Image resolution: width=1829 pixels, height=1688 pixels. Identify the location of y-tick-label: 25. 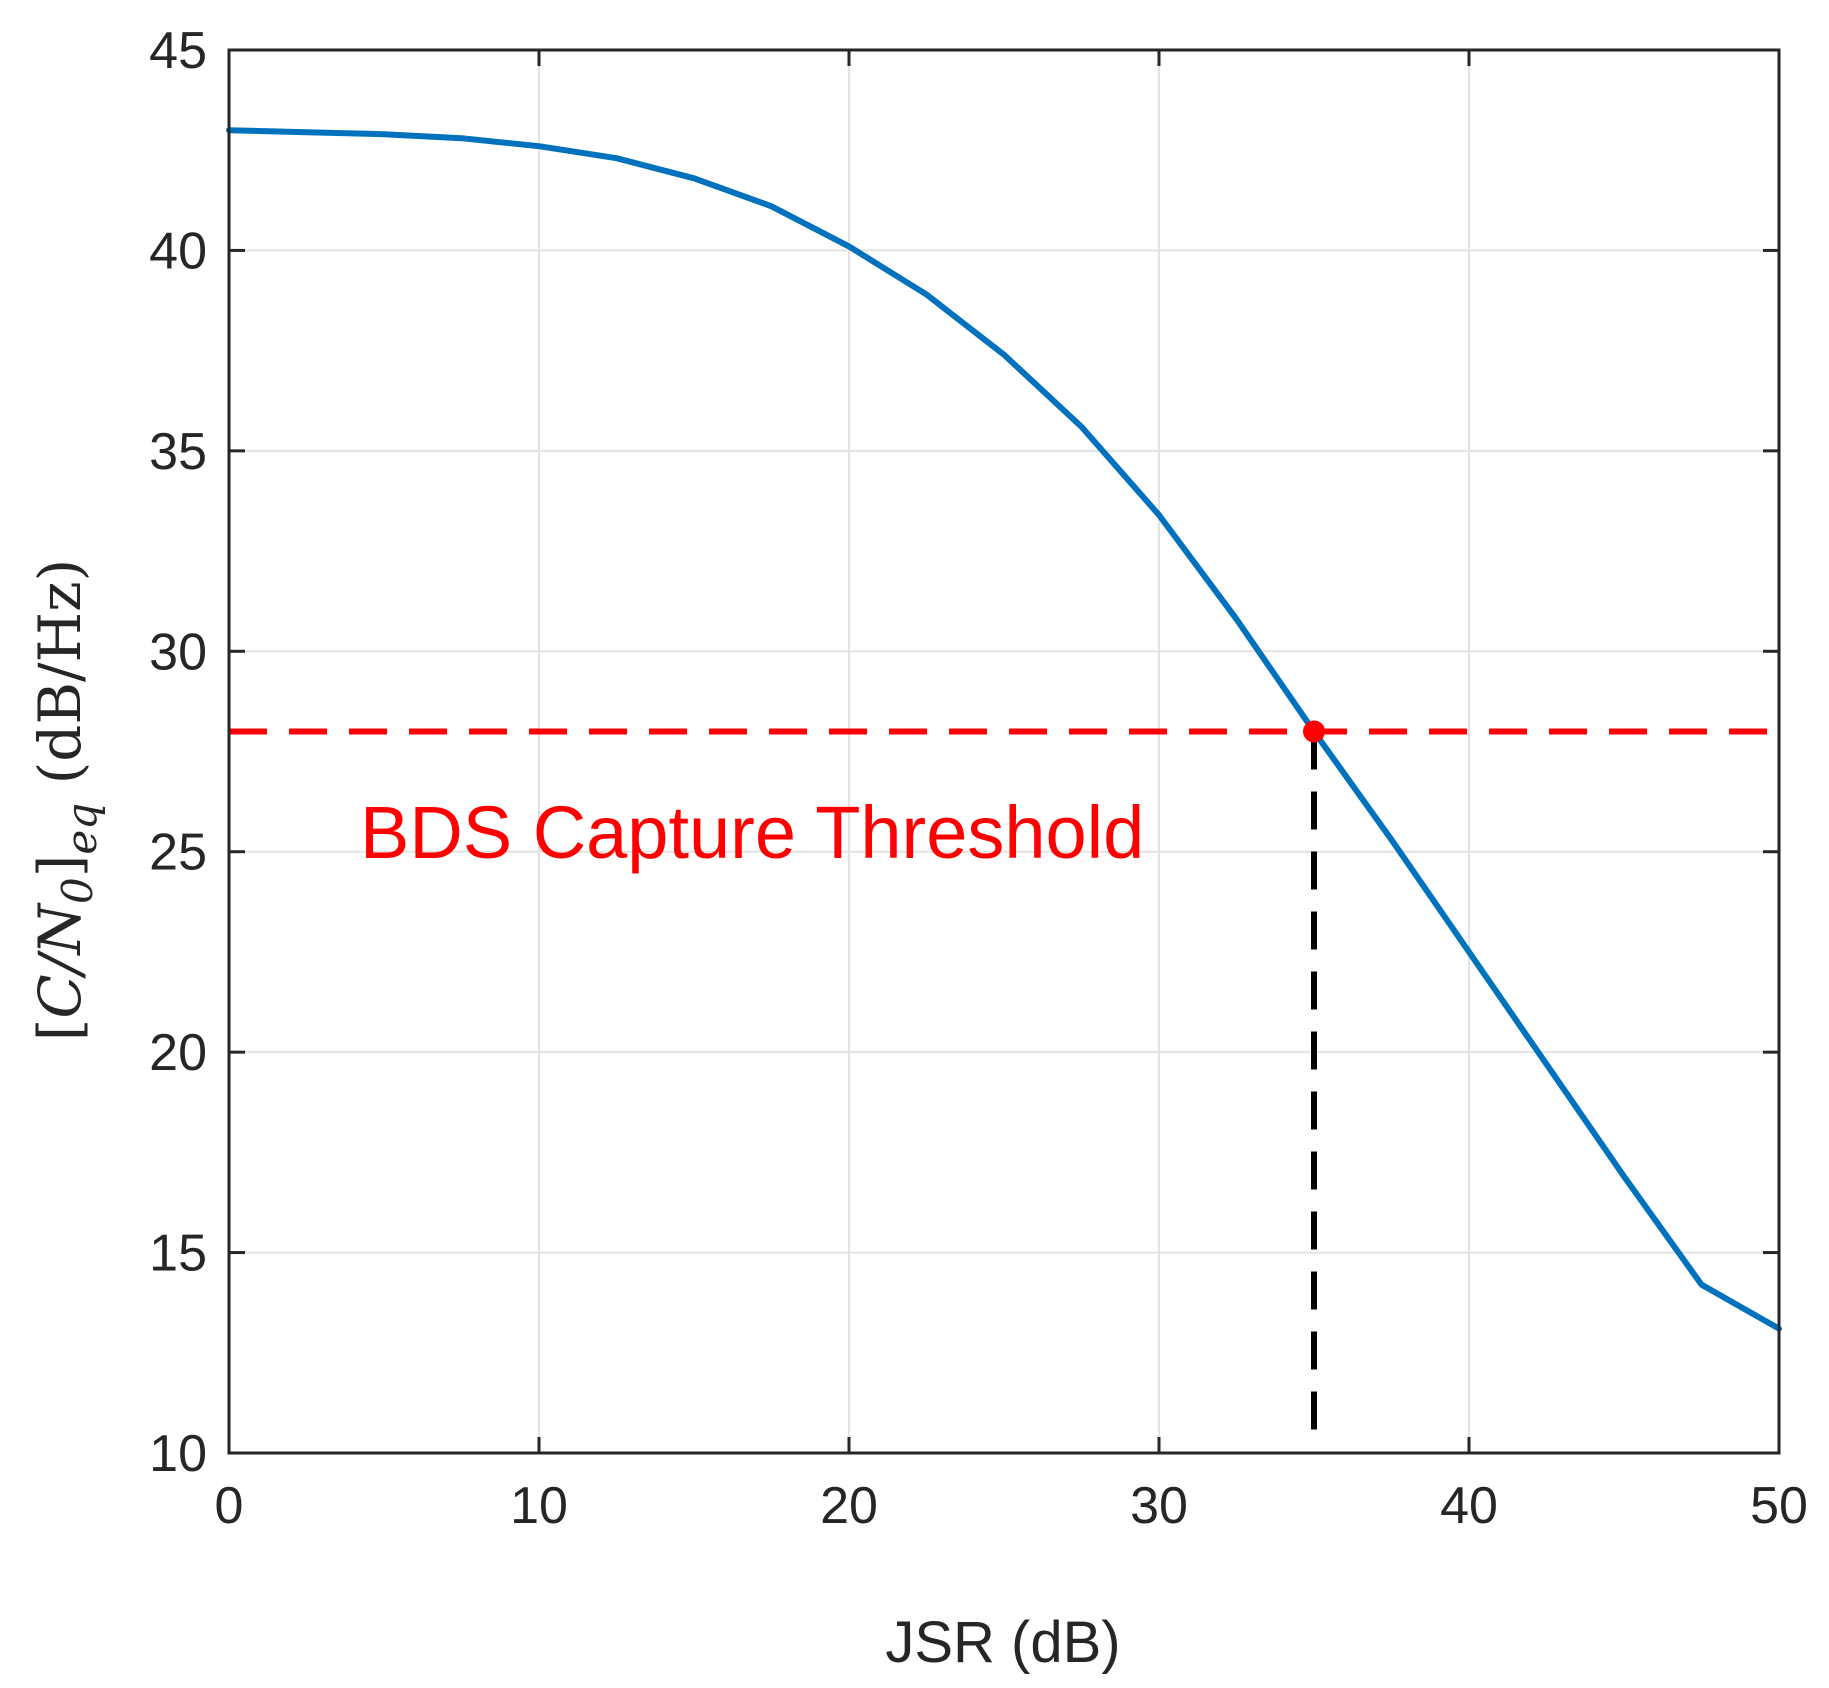
(178, 853).